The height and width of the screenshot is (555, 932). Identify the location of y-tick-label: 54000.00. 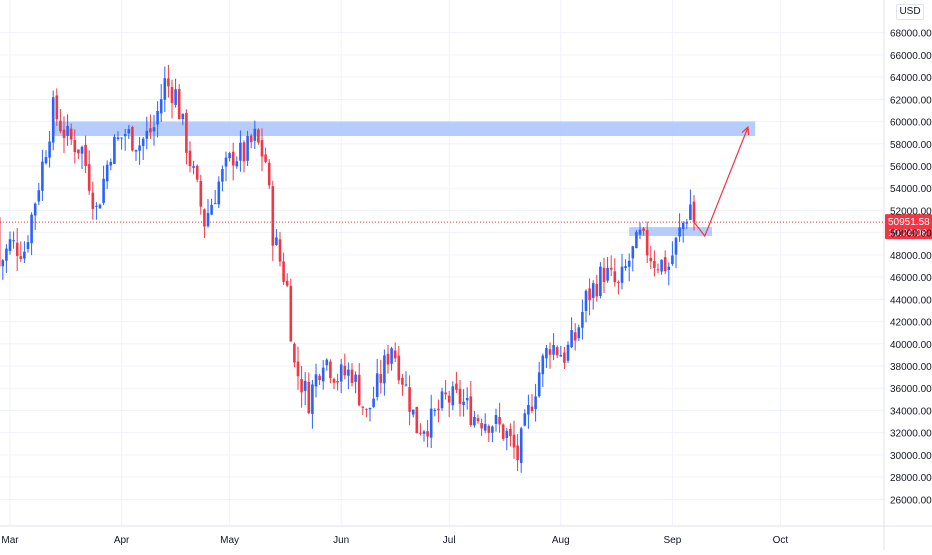
(911, 189).